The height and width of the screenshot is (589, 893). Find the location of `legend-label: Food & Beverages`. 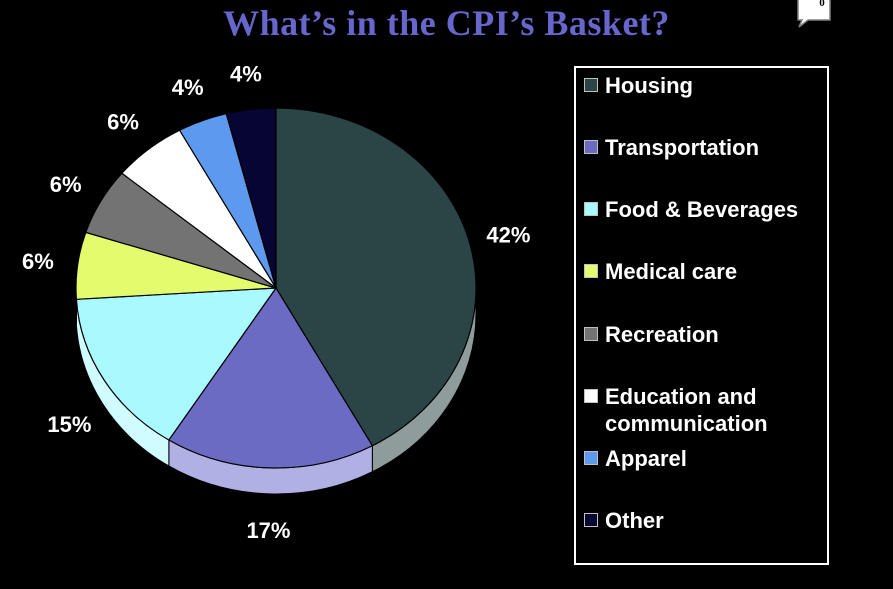

legend-label: Food & Beverages is located at coordinates (702, 209).